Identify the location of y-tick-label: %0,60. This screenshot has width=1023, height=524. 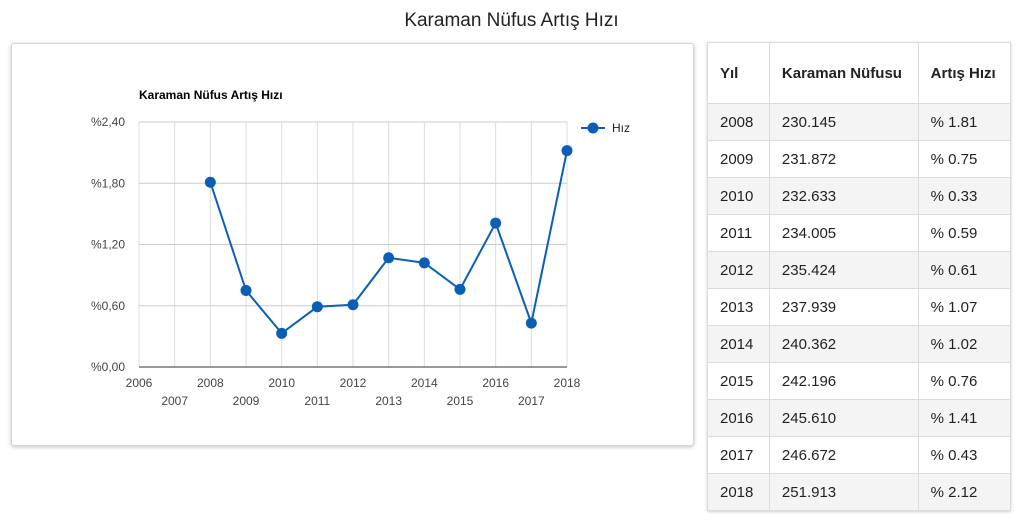
(108, 306).